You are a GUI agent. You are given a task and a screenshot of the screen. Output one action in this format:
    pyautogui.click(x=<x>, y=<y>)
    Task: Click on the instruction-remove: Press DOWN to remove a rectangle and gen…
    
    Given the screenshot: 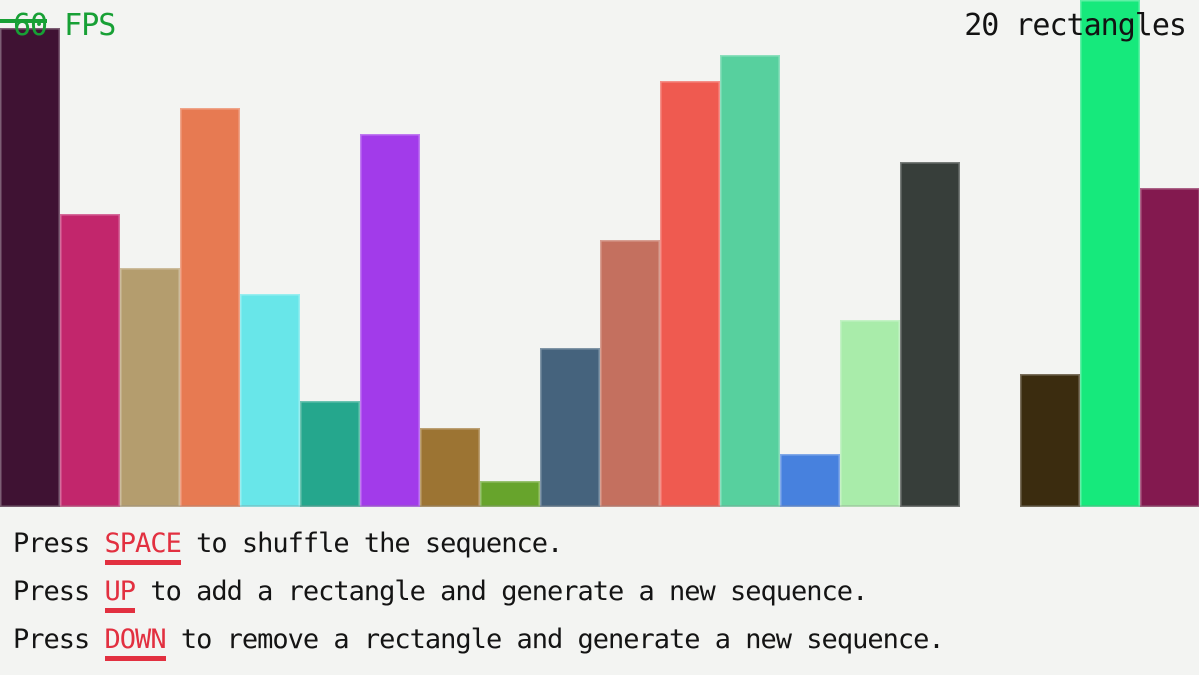 What is the action you would take?
    pyautogui.click(x=479, y=644)
    